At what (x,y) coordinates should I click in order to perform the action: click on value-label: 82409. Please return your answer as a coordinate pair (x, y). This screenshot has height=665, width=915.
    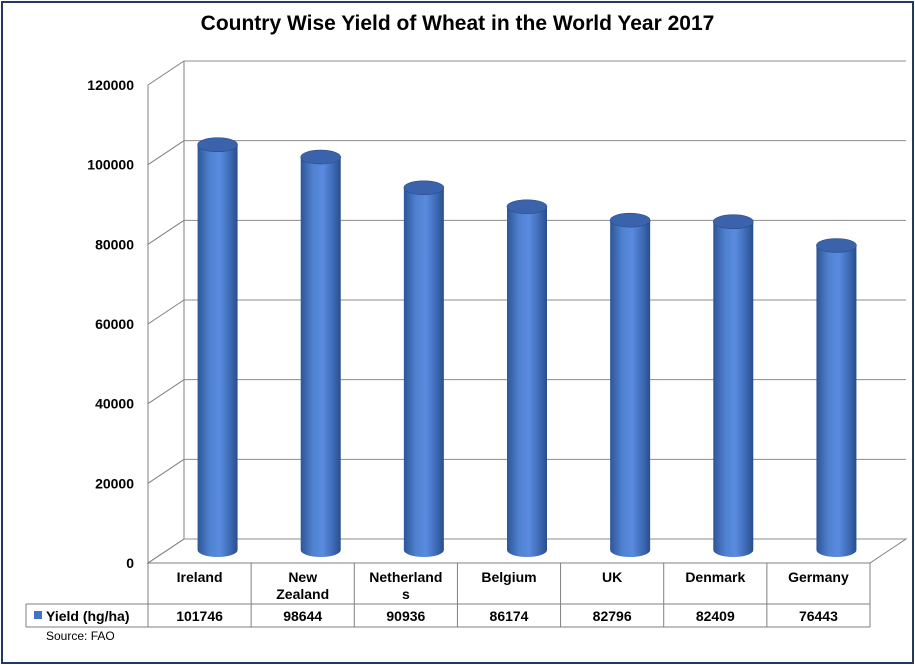
    Looking at the image, I should click on (715, 616).